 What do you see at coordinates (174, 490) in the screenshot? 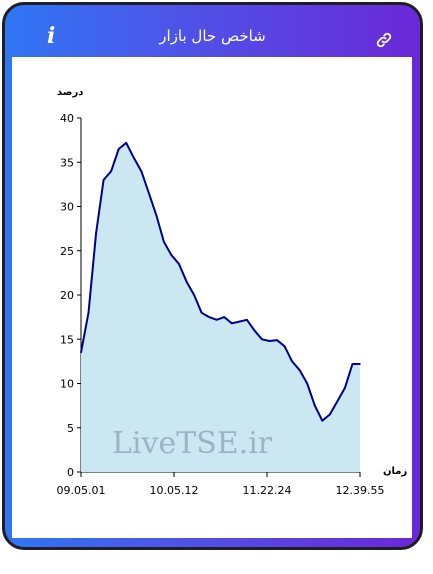
I see `x-tick-label: 10.05.12` at bounding box center [174, 490].